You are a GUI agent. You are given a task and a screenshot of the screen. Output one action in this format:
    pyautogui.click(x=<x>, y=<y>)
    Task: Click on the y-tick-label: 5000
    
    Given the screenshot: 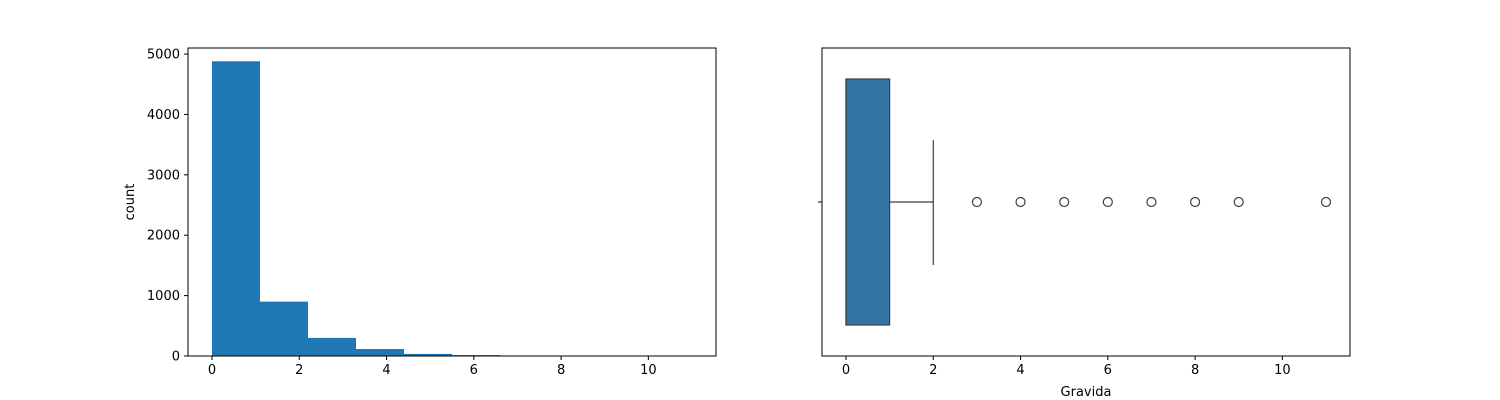 What is the action you would take?
    pyautogui.click(x=163, y=55)
    